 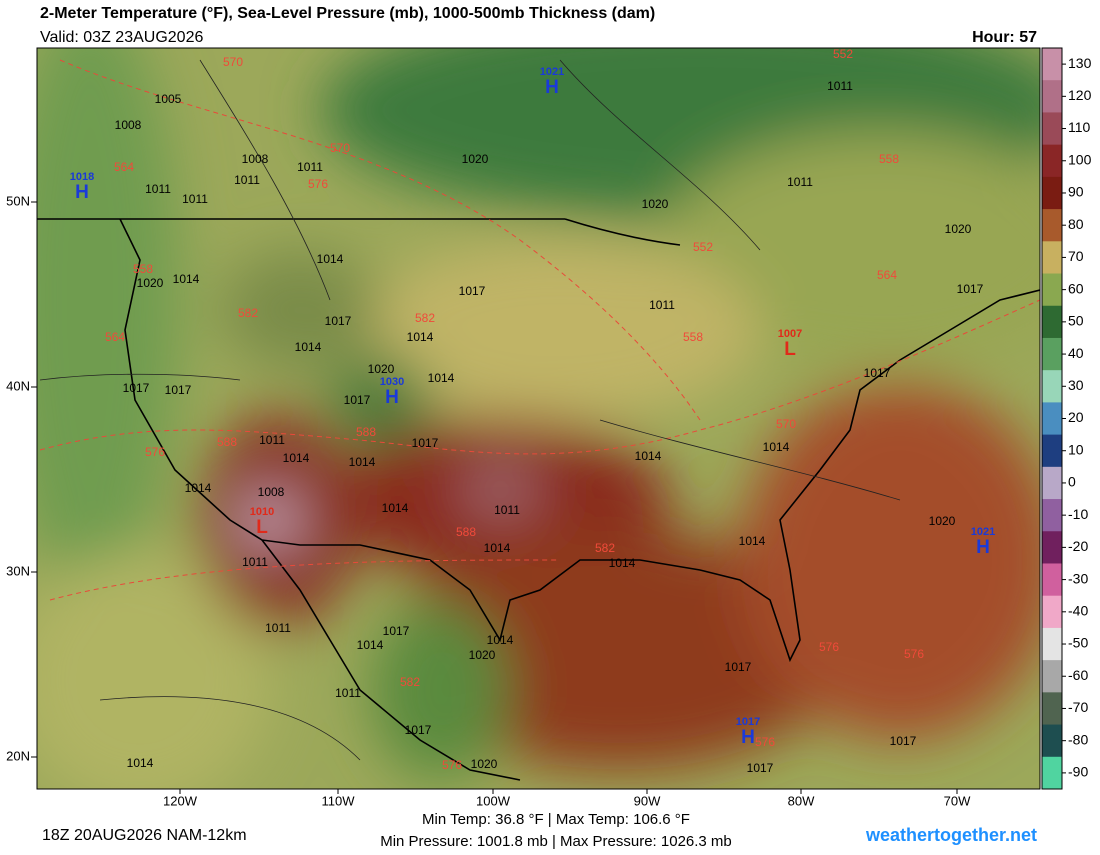 I want to click on lon-label: 70W, so click(x=957, y=800).